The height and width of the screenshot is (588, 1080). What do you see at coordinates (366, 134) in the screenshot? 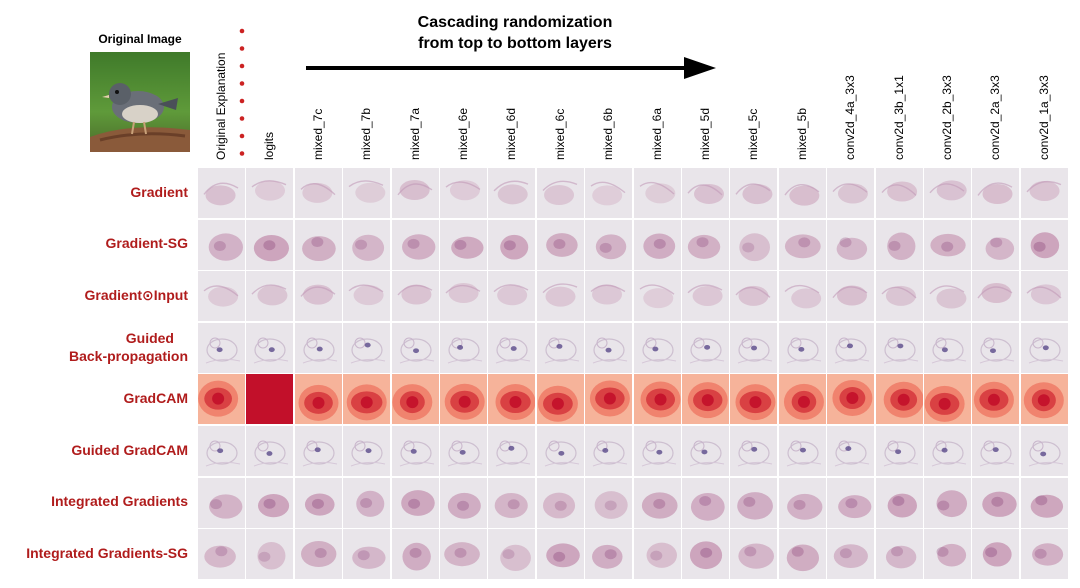
I see `column-label: mixed_7b` at bounding box center [366, 134].